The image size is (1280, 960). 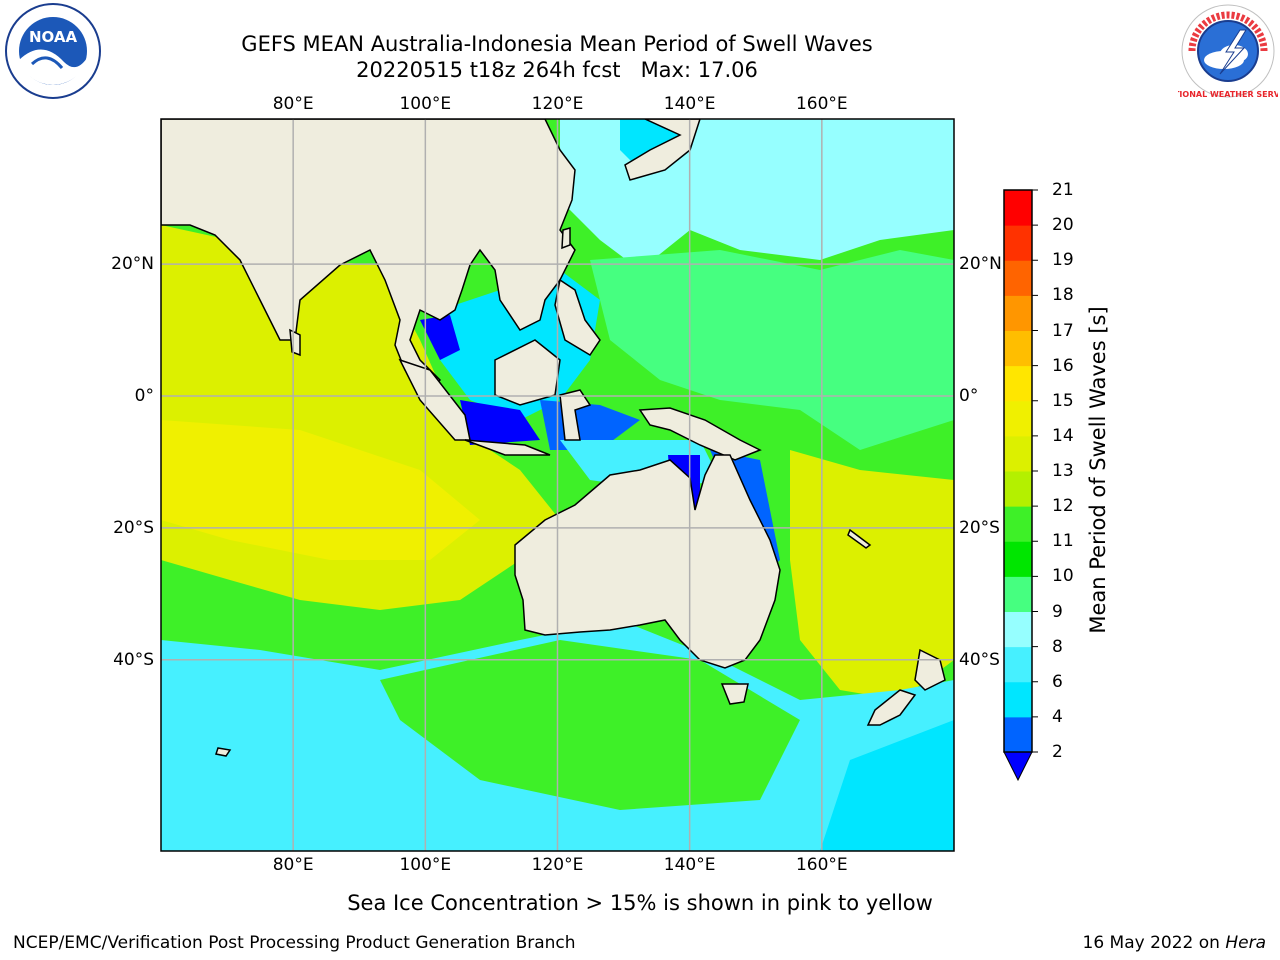 What do you see at coordinates (891, 707) in the screenshot?
I see `land-new-zealand-south` at bounding box center [891, 707].